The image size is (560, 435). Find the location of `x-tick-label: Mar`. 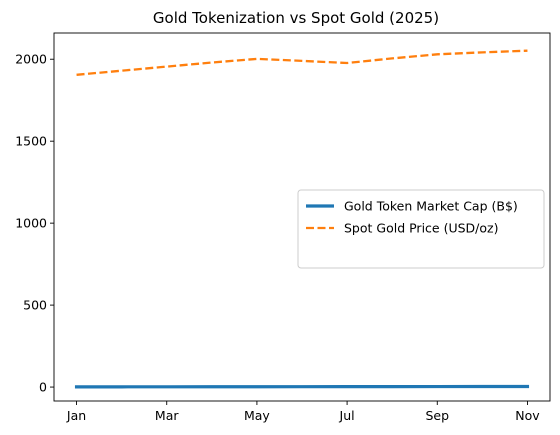

x-tick-label: Mar is located at coordinates (167, 415).